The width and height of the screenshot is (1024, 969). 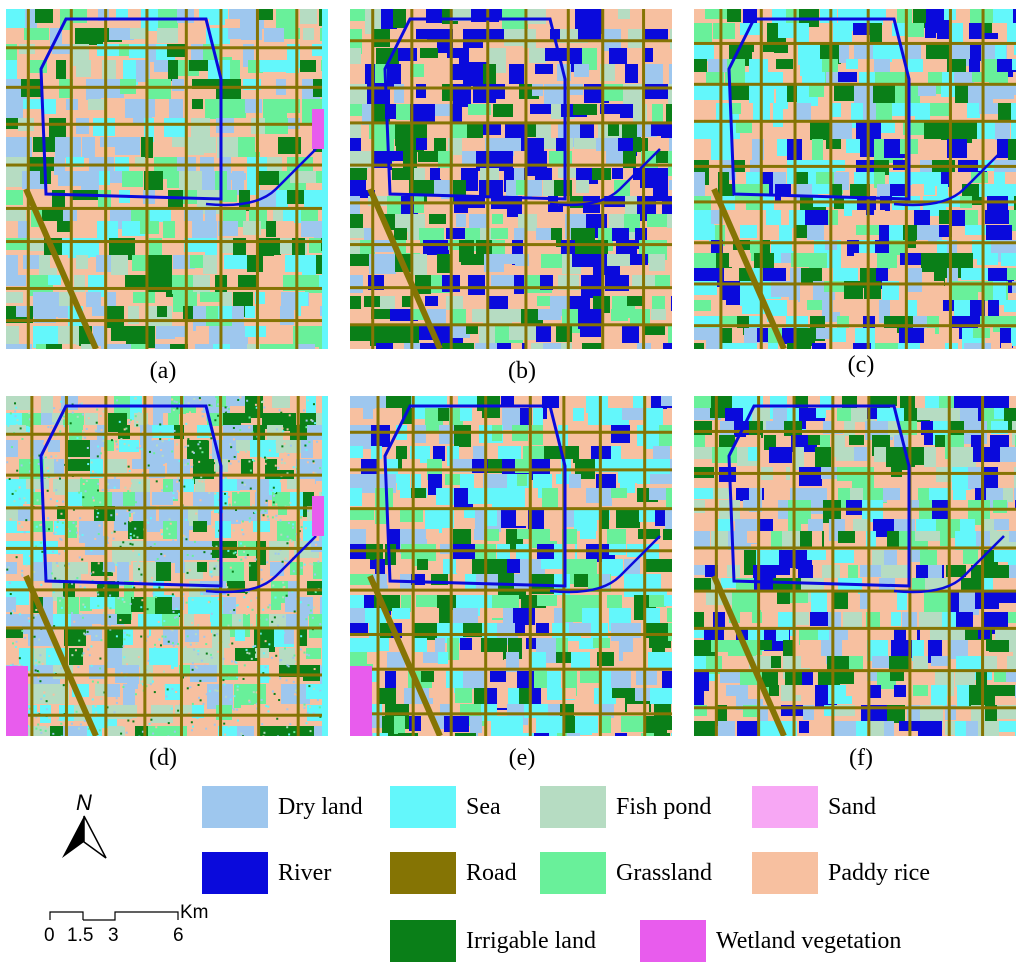 I want to click on map-panel-e, so click(x=511, y=566).